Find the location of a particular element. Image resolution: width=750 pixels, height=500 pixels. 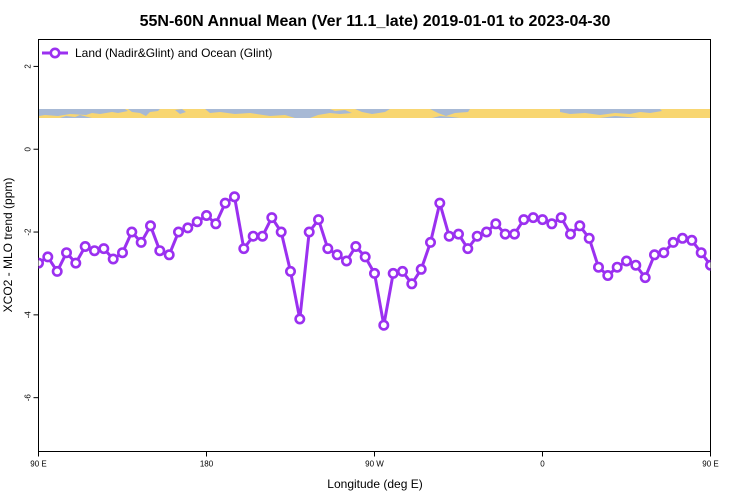

x-axis: 90 E 180 90 W 0 90 E is located at coordinates (374, 460).